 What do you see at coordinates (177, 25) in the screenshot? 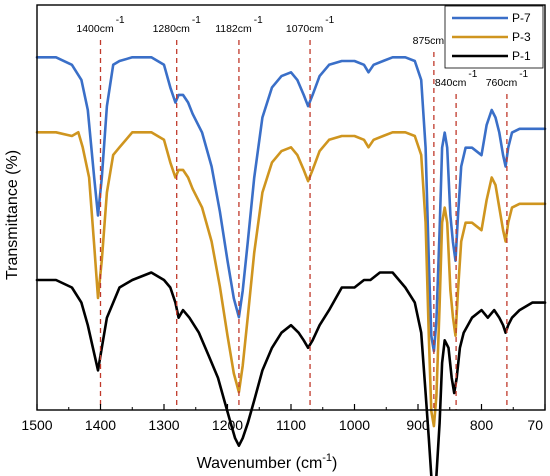
I see `peak-label-1280: 1280cm-1` at bounding box center [177, 25].